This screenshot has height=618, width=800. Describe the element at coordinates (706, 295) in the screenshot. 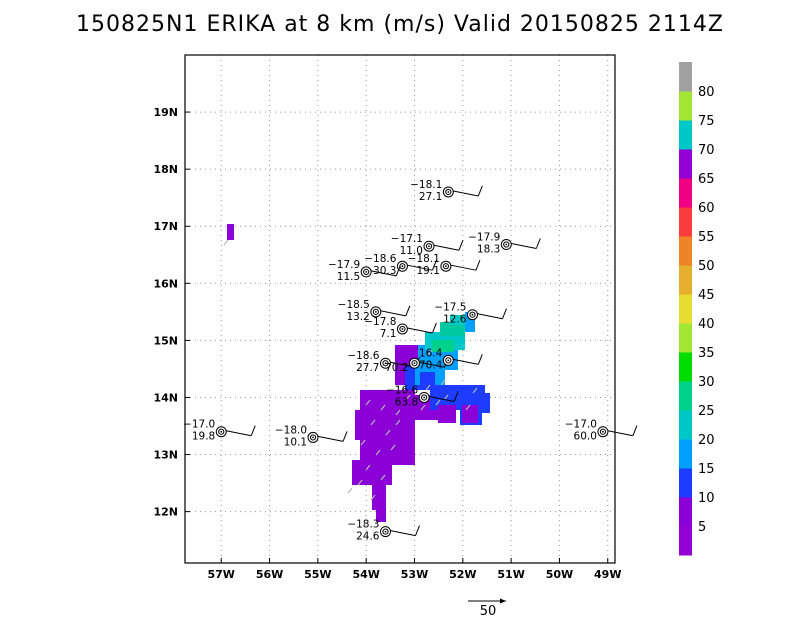

I see `colorbar-label: 45` at that location.